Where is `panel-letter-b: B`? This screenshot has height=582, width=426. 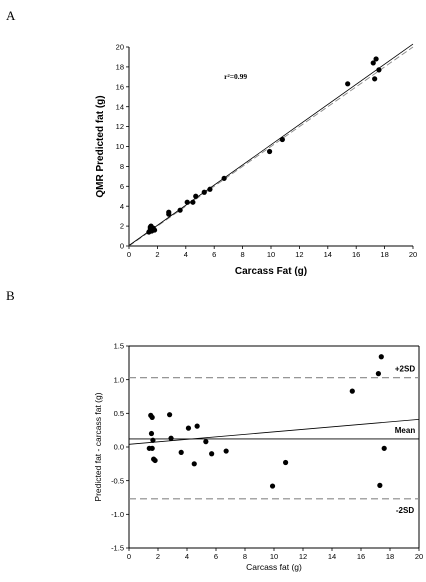 panel-letter-b: B is located at coordinates (10, 295).